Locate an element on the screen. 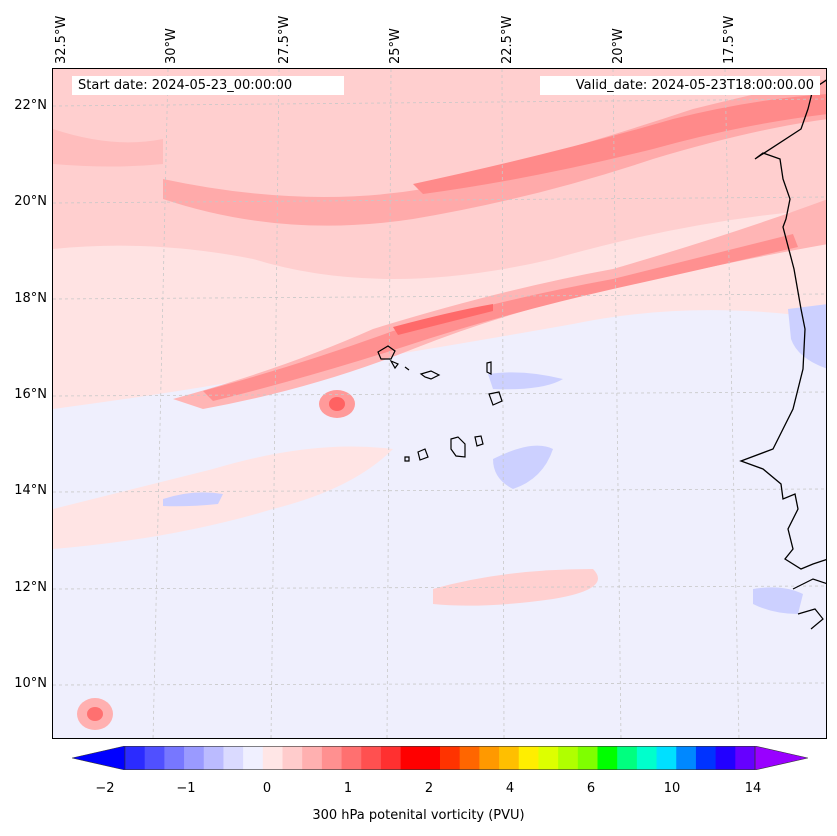 Image resolution: width=837 pixels, height=836 pixels. colorbar is located at coordinates (440, 758).